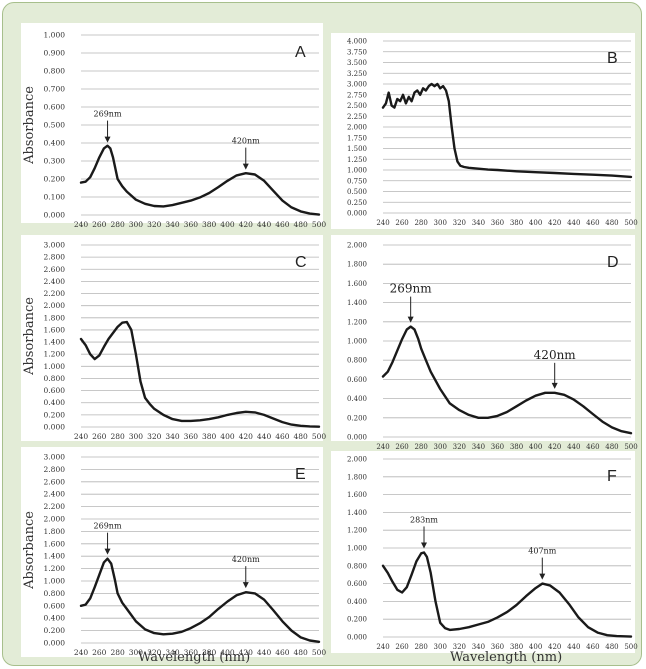 The height and width of the screenshot is (669, 646). Describe the element at coordinates (357, 42) in the screenshot. I see `y-tick-label: 4.000` at that location.